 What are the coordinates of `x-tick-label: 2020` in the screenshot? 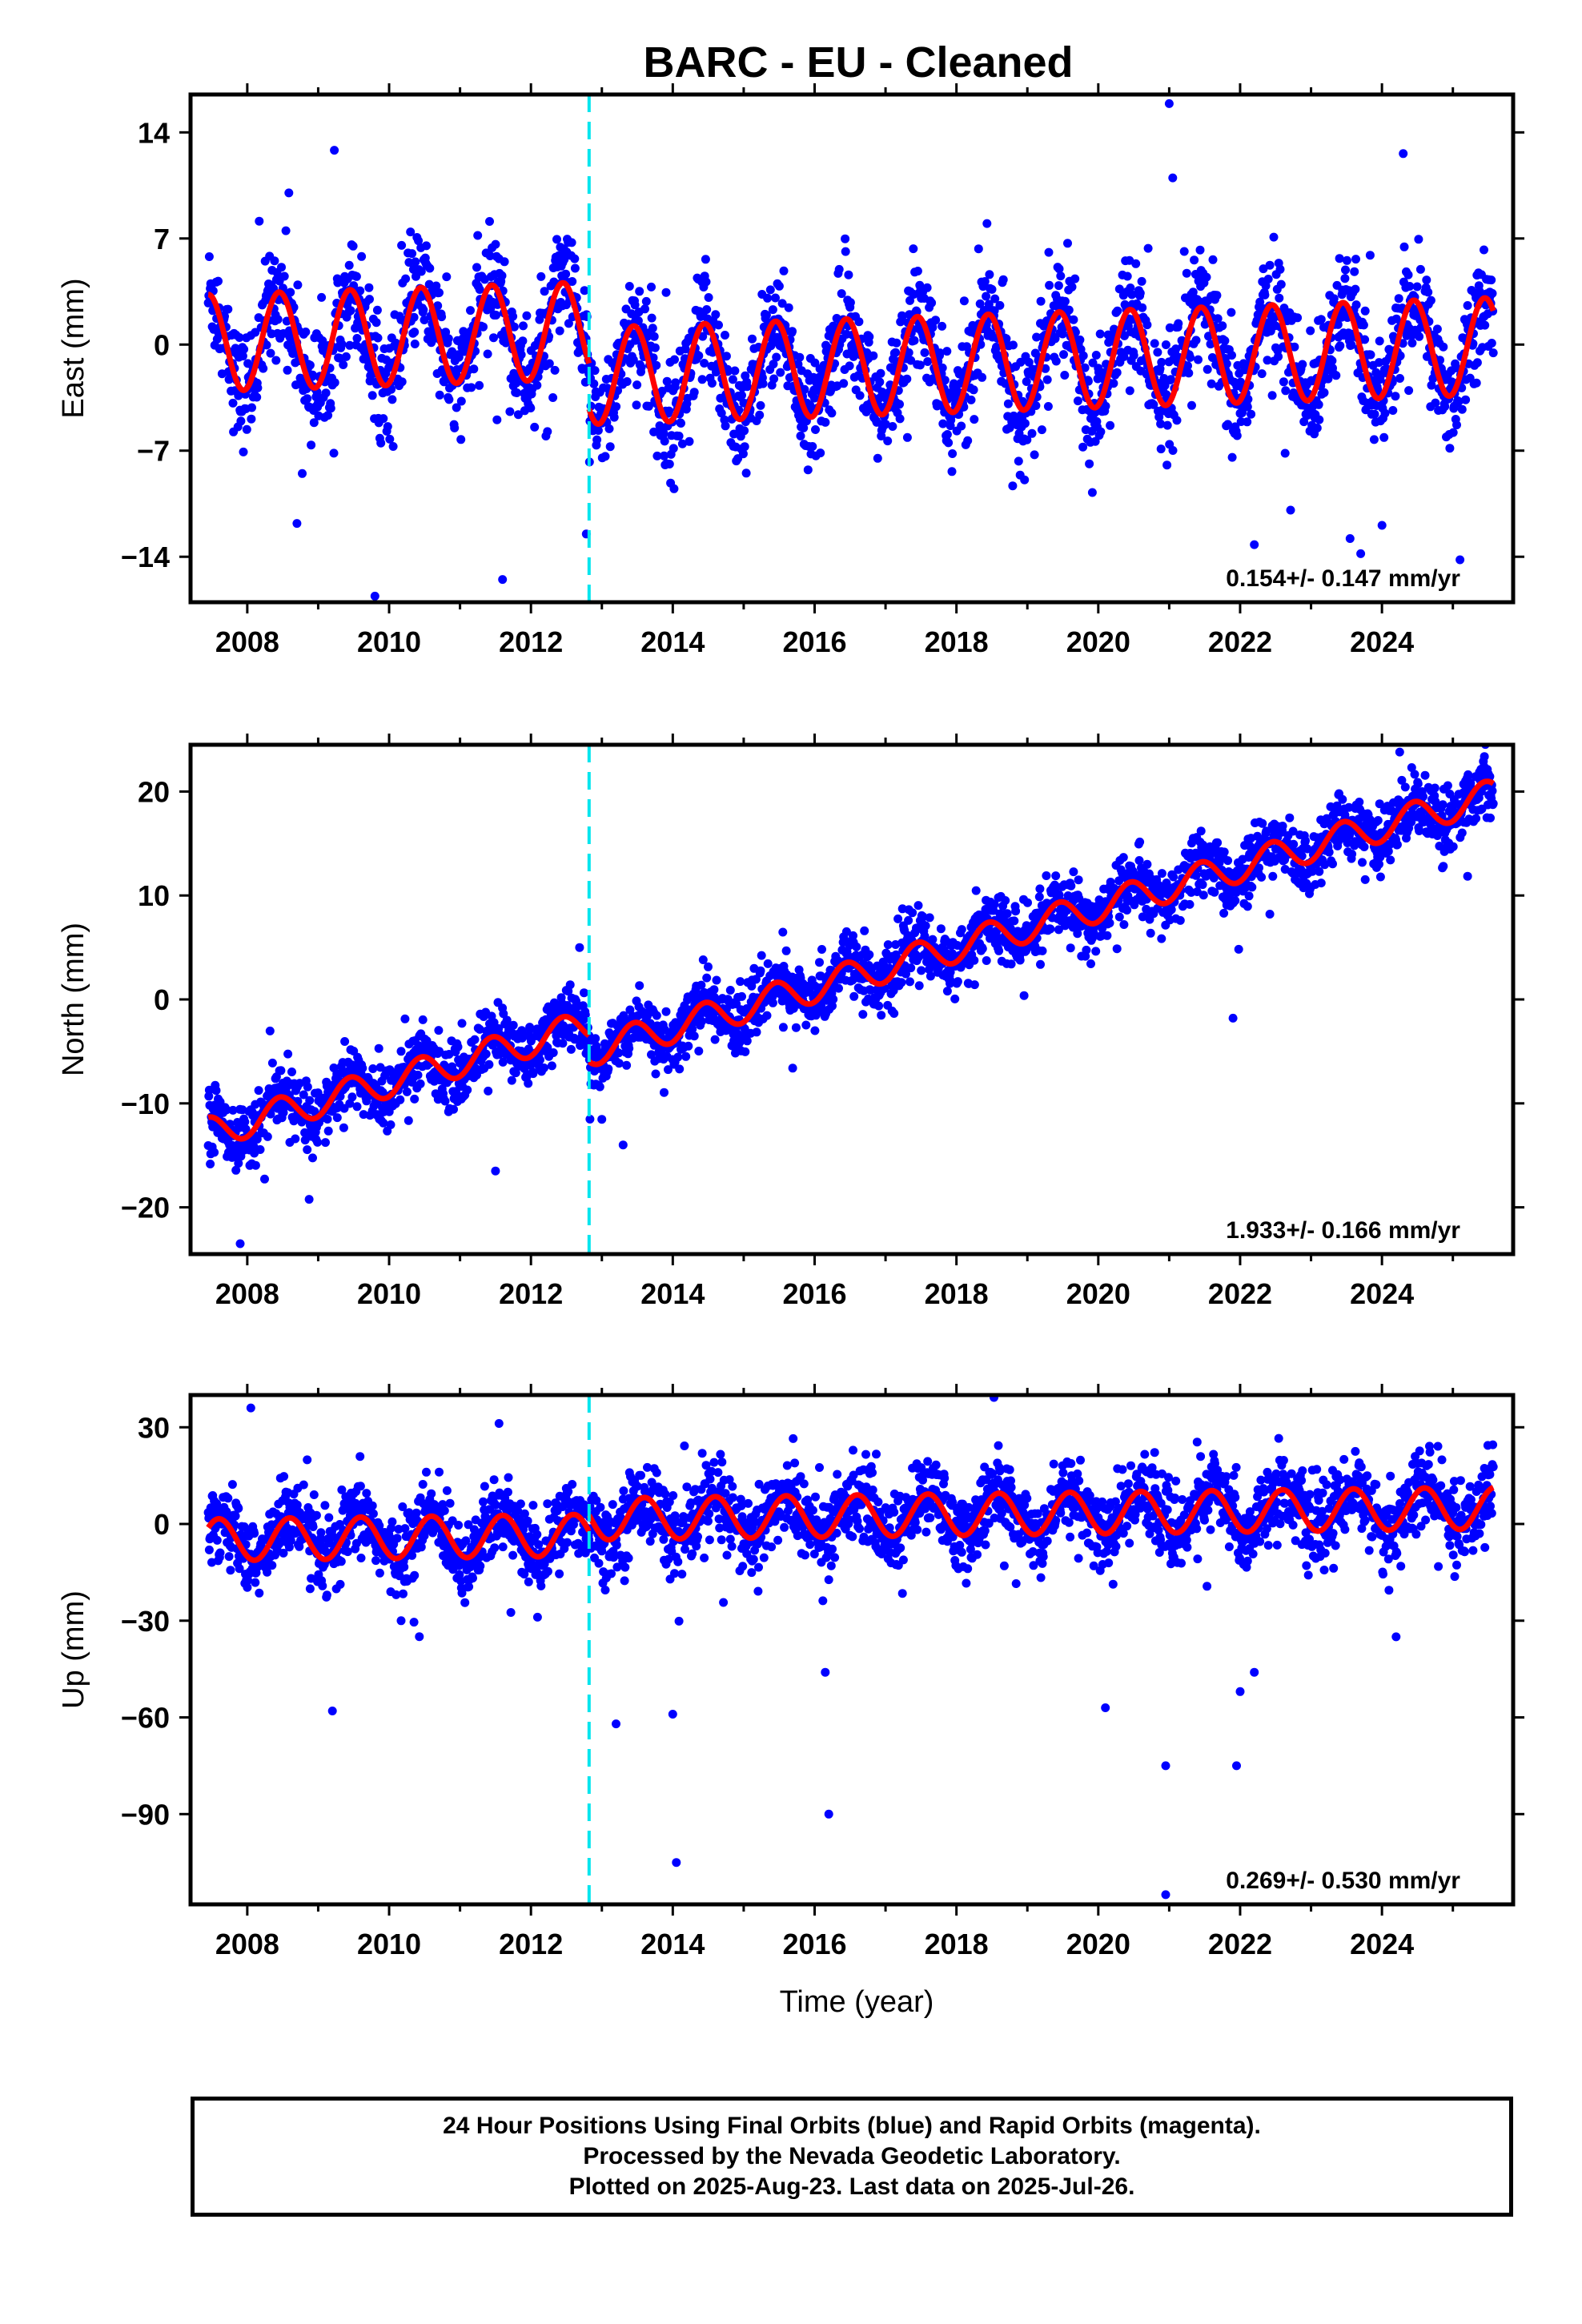 It's located at (1098, 641).